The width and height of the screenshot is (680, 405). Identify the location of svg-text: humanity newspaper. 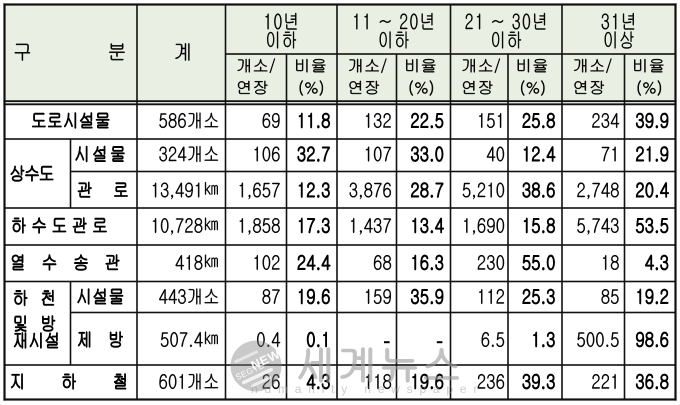
(367, 389).